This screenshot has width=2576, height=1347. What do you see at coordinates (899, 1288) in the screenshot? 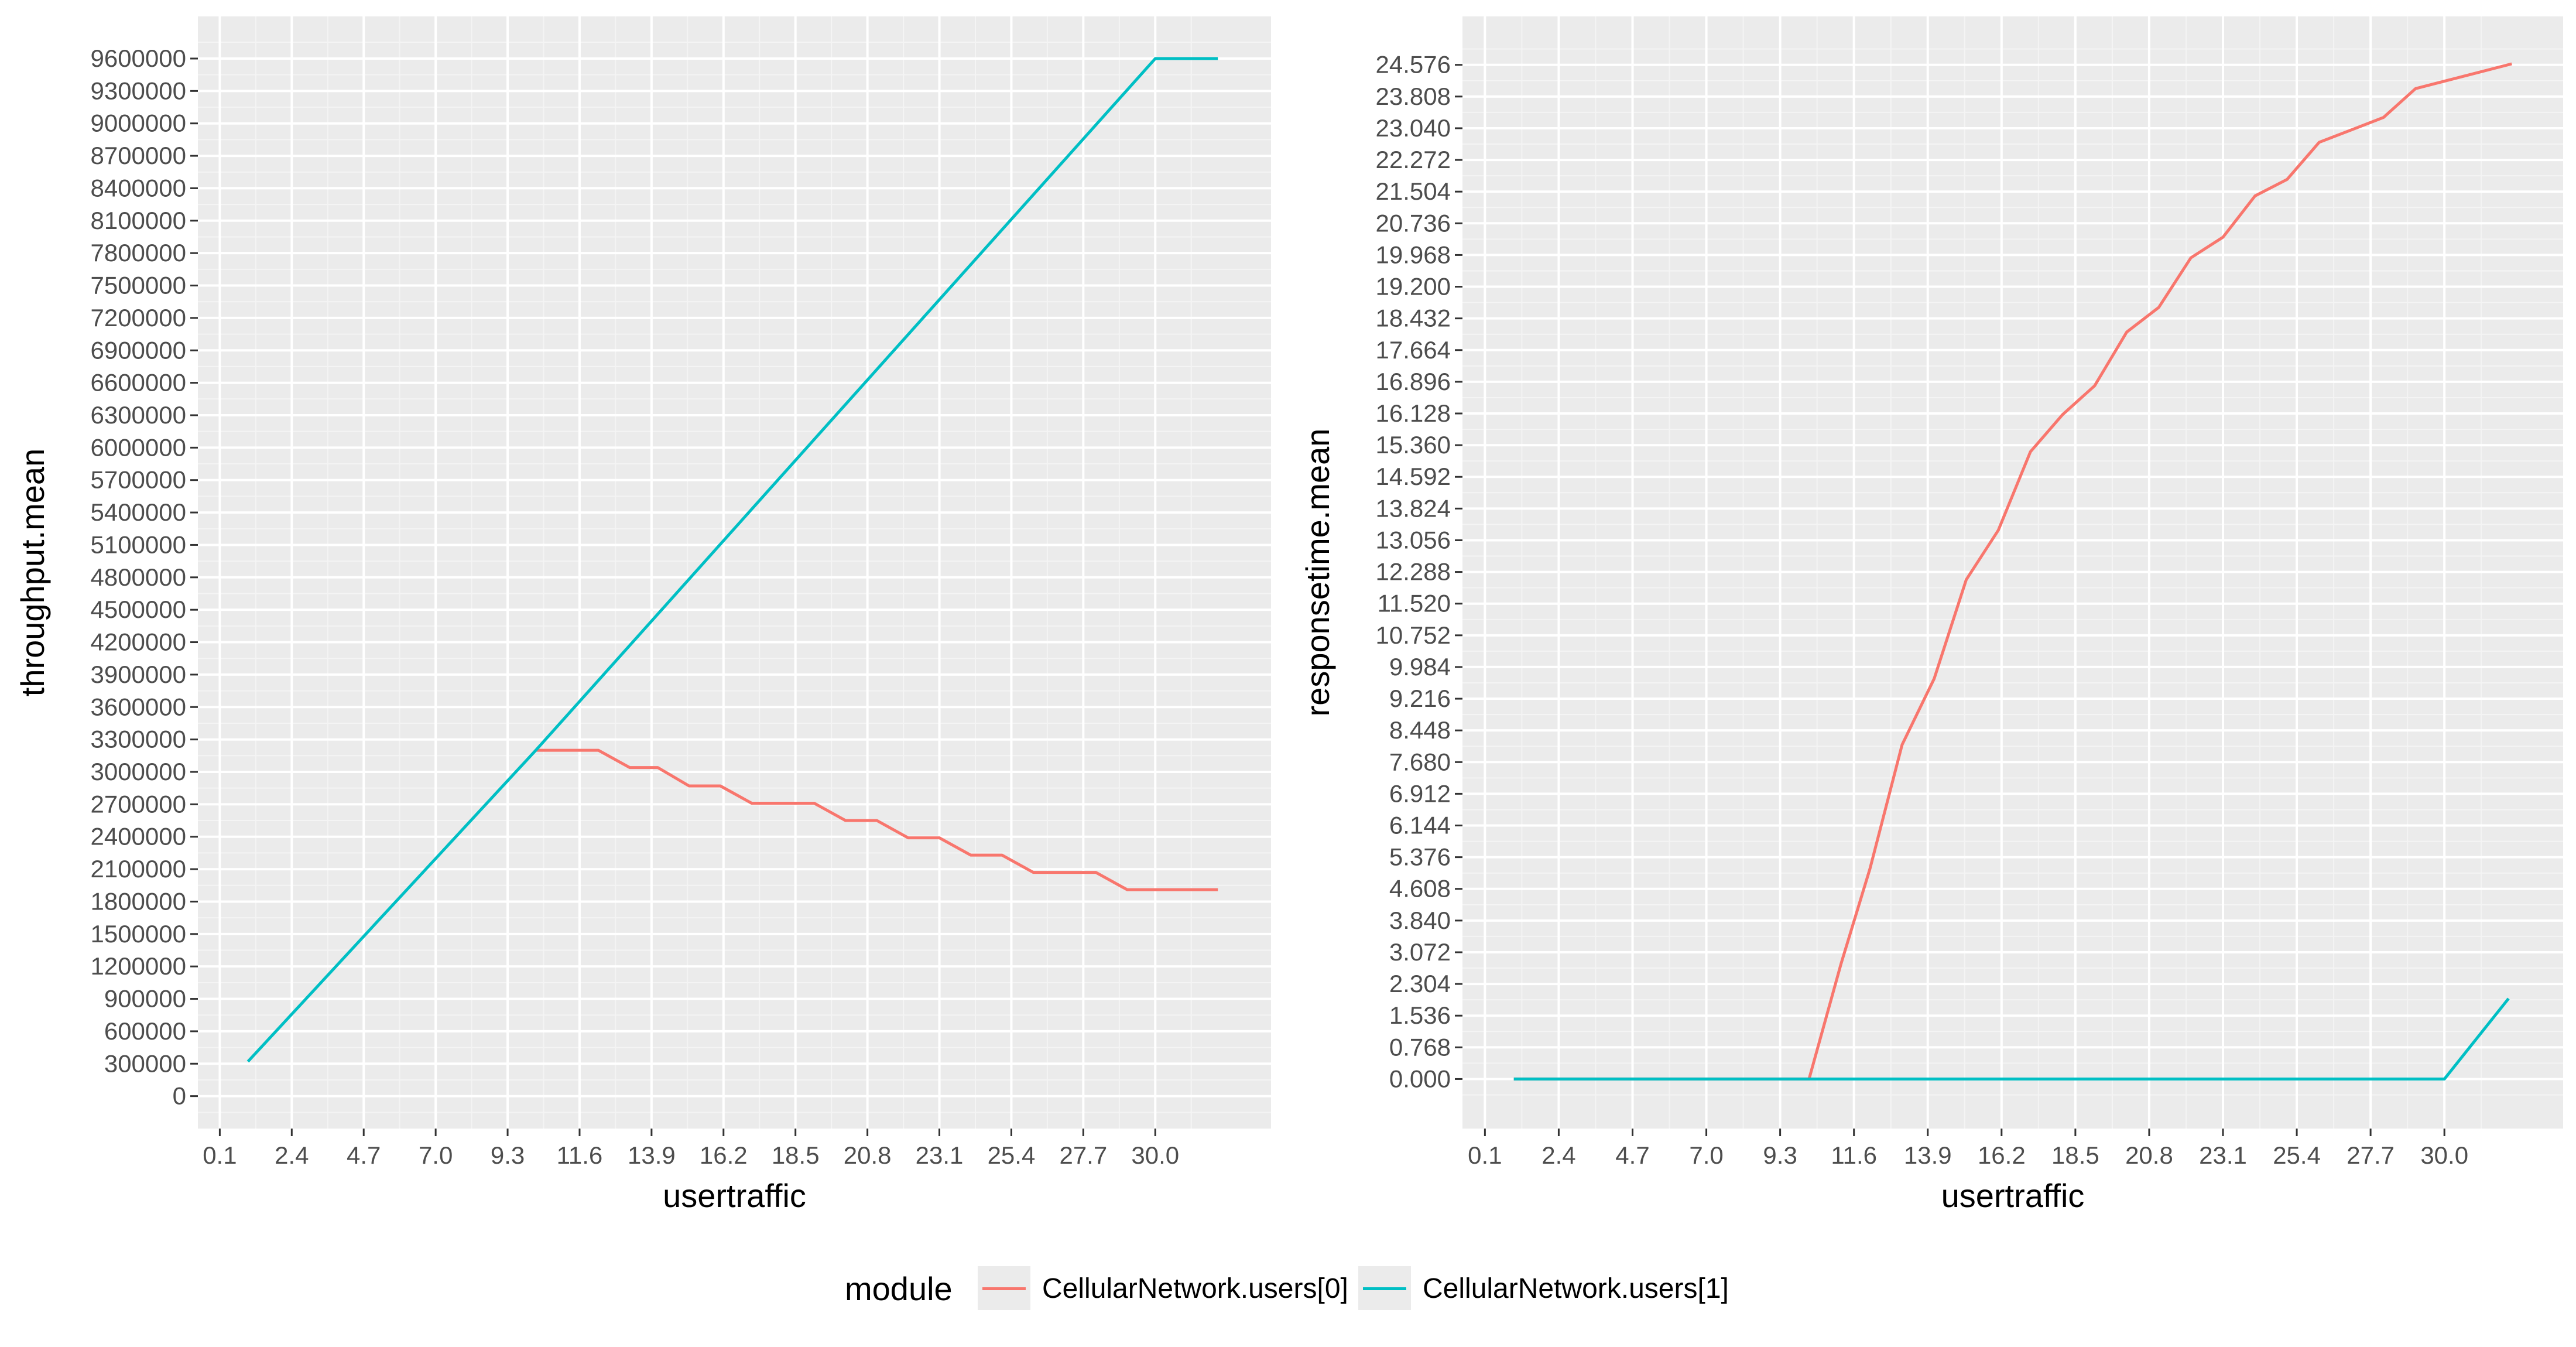
I see `legend-title: module` at bounding box center [899, 1288].